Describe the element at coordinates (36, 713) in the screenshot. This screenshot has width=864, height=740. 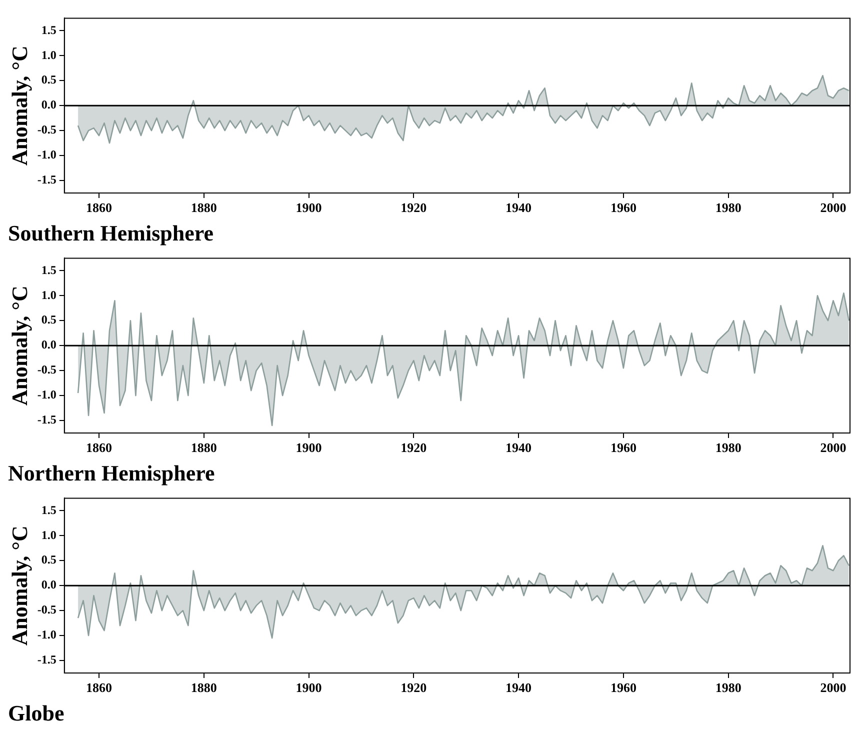
I see `text: Globe` at that location.